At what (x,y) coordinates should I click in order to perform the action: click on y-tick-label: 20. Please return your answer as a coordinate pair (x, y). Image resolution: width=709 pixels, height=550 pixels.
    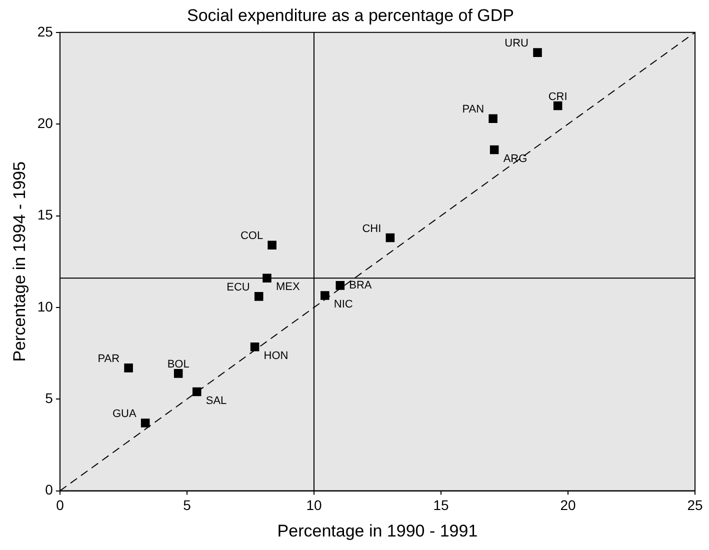
    Looking at the image, I should click on (45, 122).